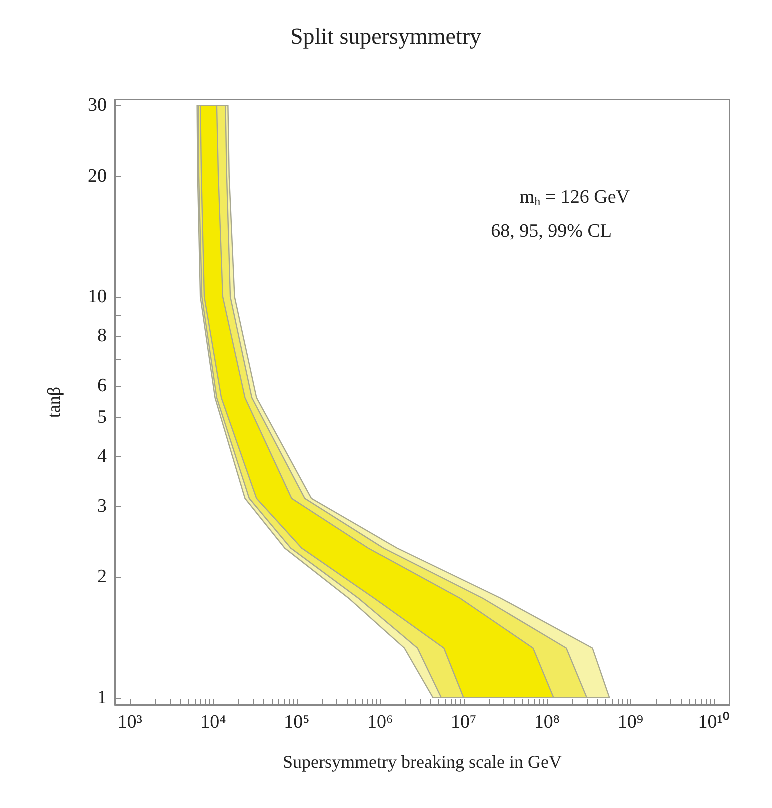 Image resolution: width=772 pixels, height=808 pixels. Describe the element at coordinates (422, 762) in the screenshot. I see `x-axis-title: Supersymmetry breaking scale in GeV` at that location.